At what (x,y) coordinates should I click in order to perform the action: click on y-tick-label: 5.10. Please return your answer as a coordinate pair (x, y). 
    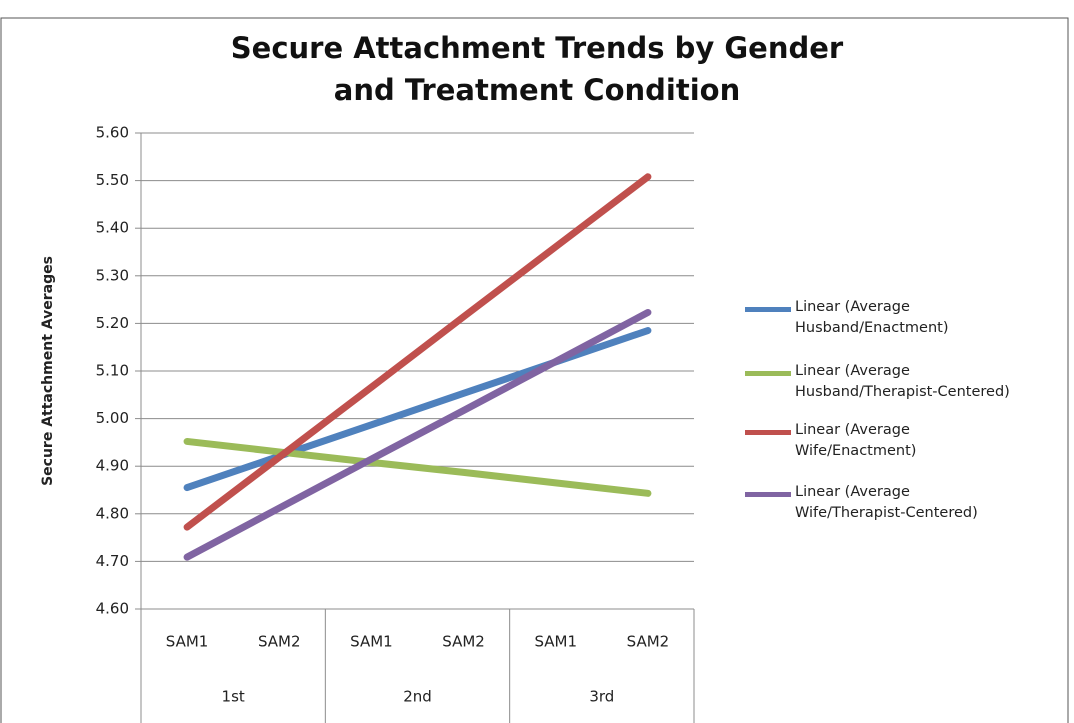
    Looking at the image, I should click on (112, 371).